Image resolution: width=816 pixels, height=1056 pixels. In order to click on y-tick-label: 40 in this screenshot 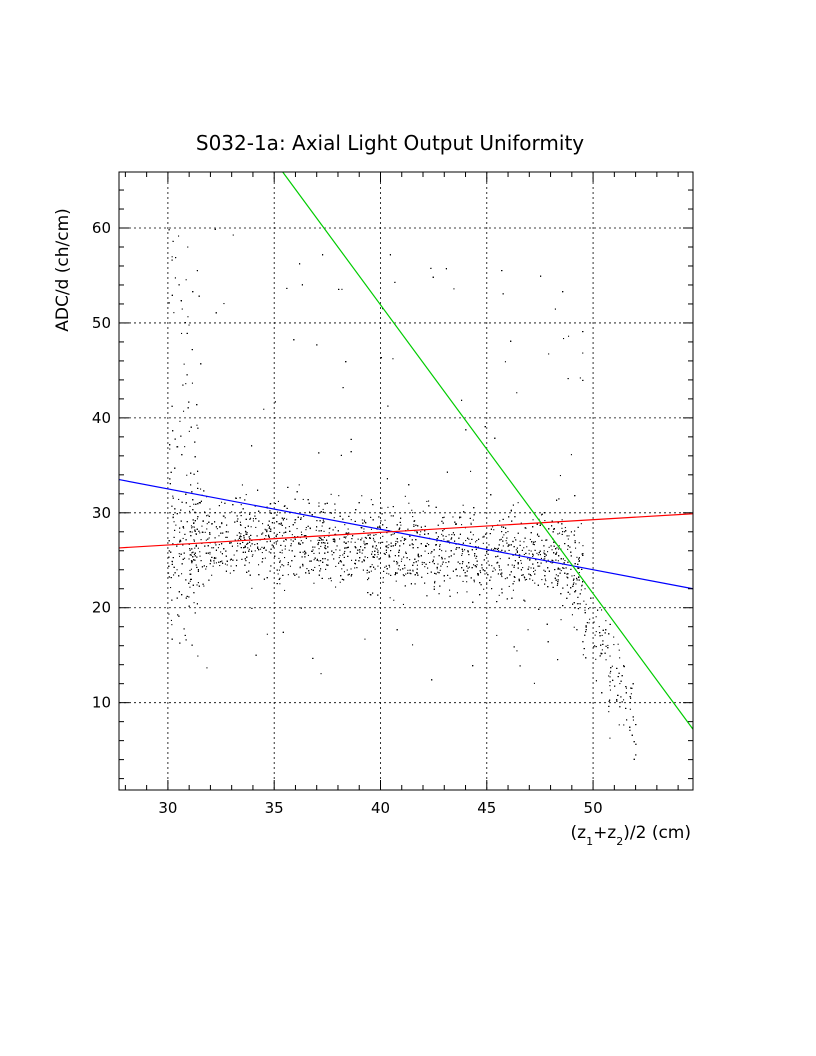, I will do `click(101, 418)`.